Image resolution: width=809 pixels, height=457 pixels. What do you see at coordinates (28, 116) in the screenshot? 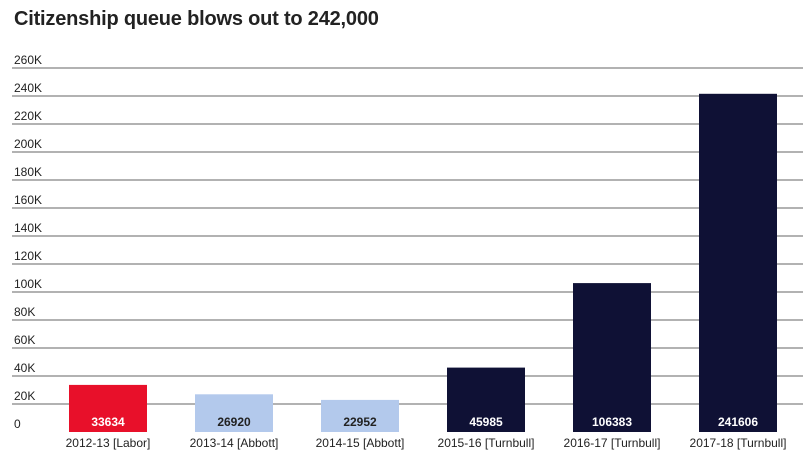
I see `y-tick-label: 220K` at bounding box center [28, 116].